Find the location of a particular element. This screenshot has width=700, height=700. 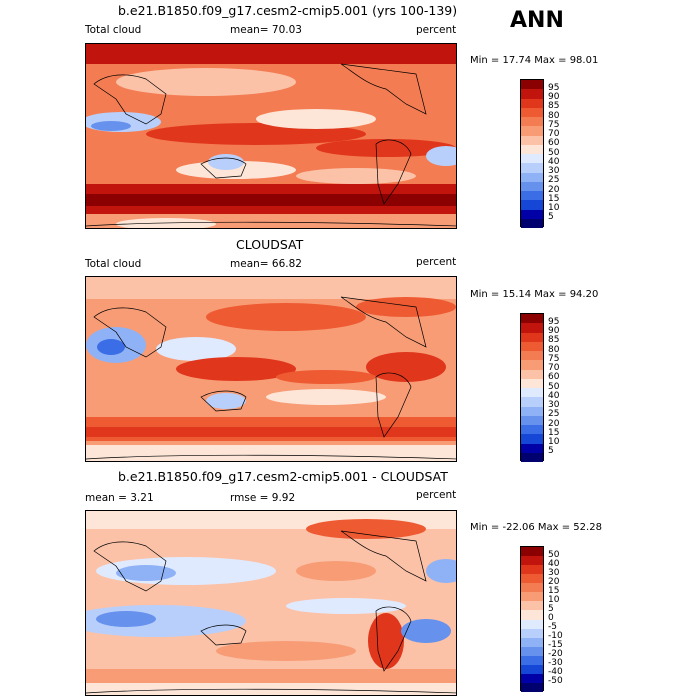

panel3-units: percent is located at coordinates (436, 495).